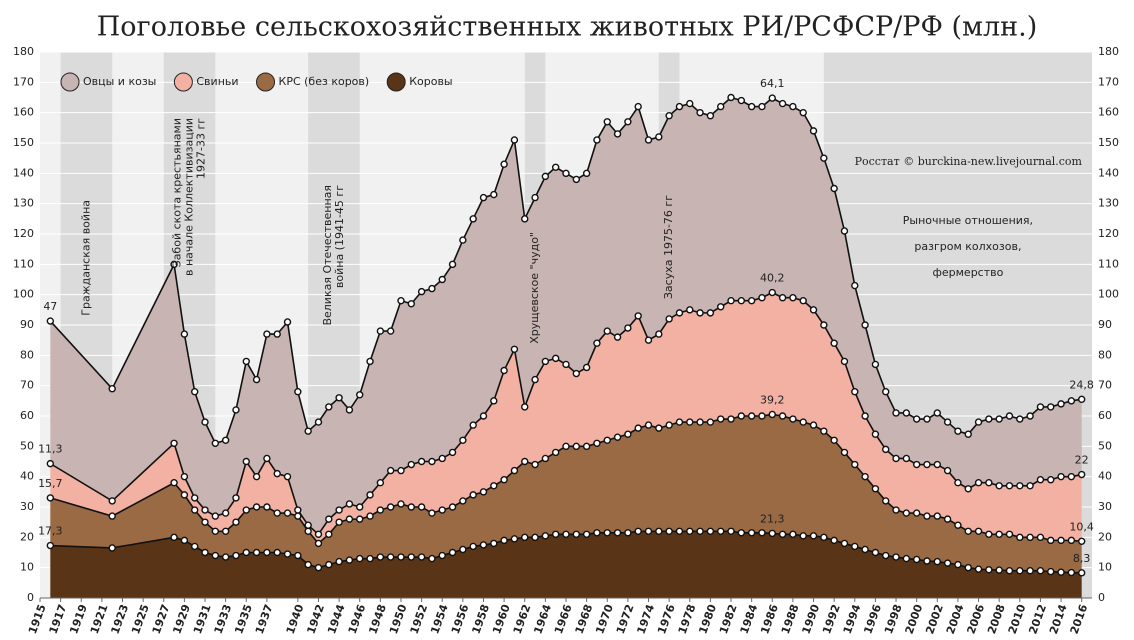 This screenshot has height=640, width=1134. Describe the element at coordinates (1105, 415) in the screenshot. I see `y2-tick-label: 60` at that location.